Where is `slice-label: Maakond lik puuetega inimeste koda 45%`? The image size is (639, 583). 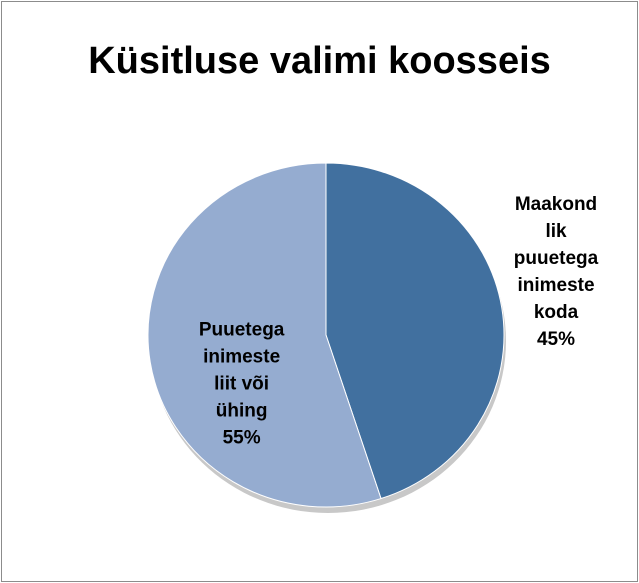 slice-label: Maakond lik puuetega inimeste koda 45% is located at coordinates (556, 272).